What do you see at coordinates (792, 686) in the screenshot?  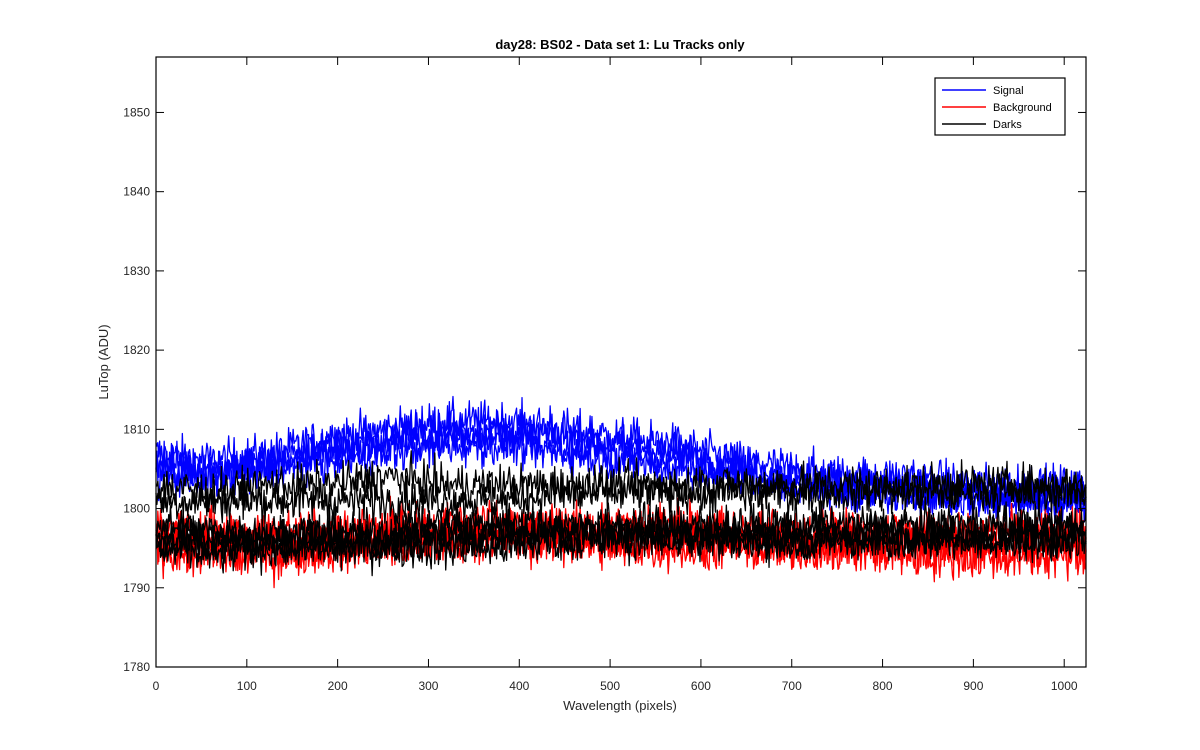 I see `x-tick-label: 700` at bounding box center [792, 686].